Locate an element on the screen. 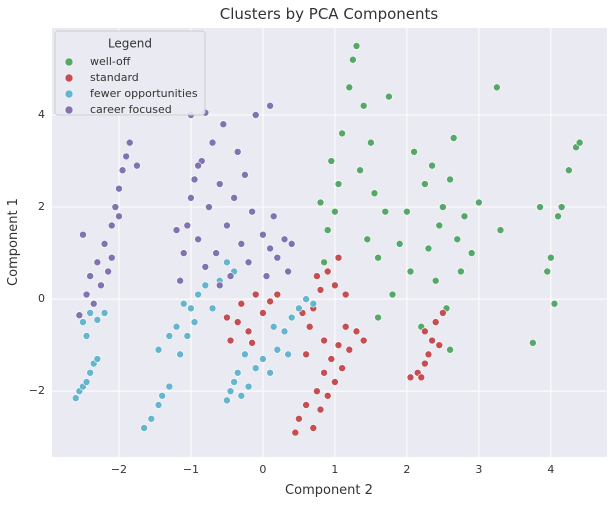 Image resolution: width=615 pixels, height=506 pixels. x-tick-label: 1 is located at coordinates (334, 469).